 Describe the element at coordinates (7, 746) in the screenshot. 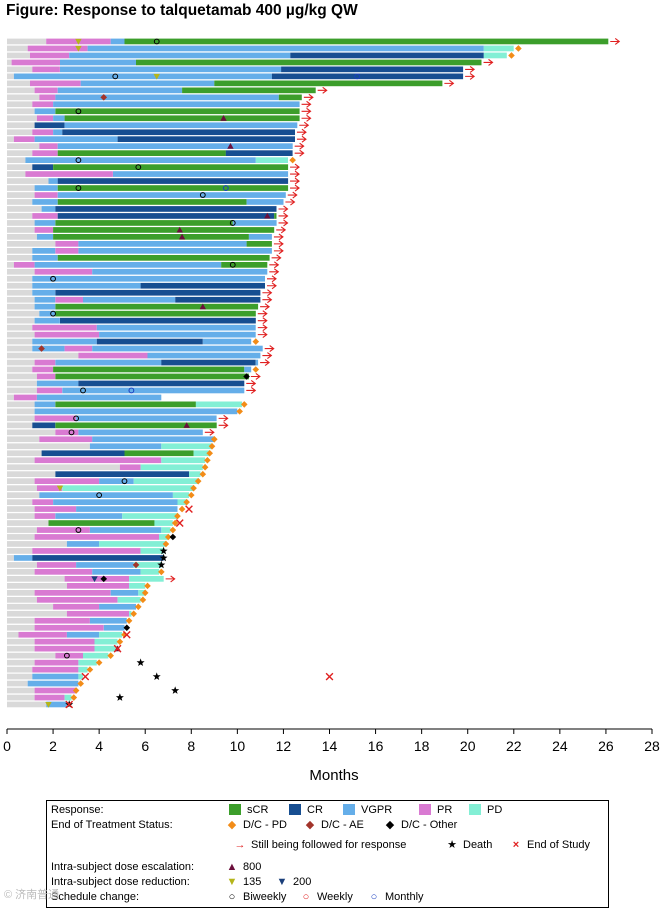

I see `x-tick-label: 0` at that location.